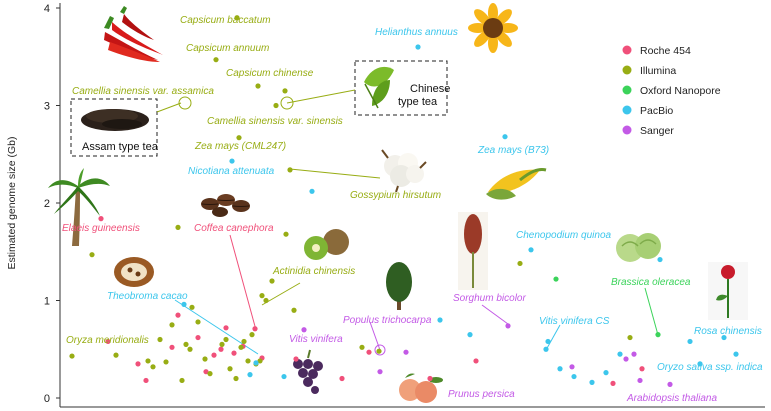  Describe the element at coordinates (234, 228) in the screenshot. I see `label-coffea: Coffea canephora` at that location.